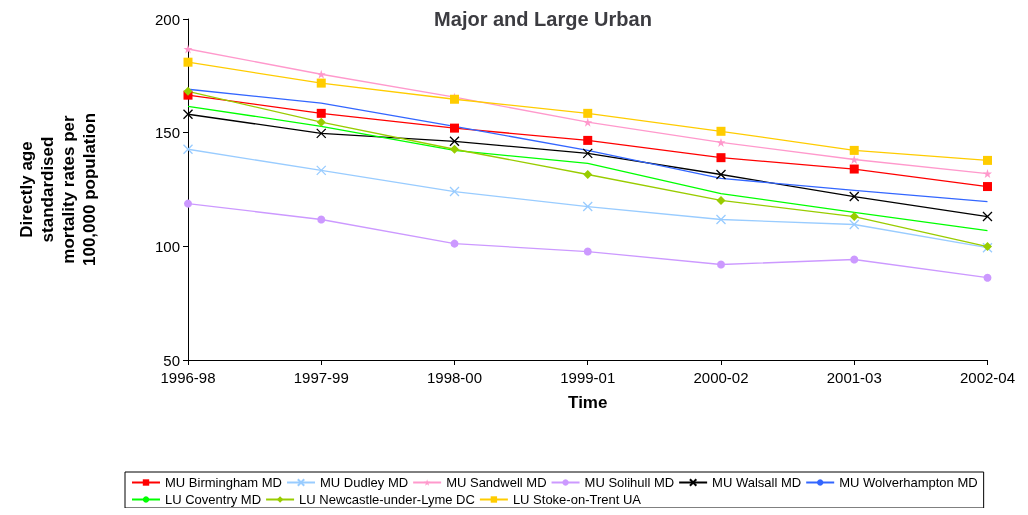  I want to click on legend-label: LU Stoke-on-Trent UA, so click(577, 499).